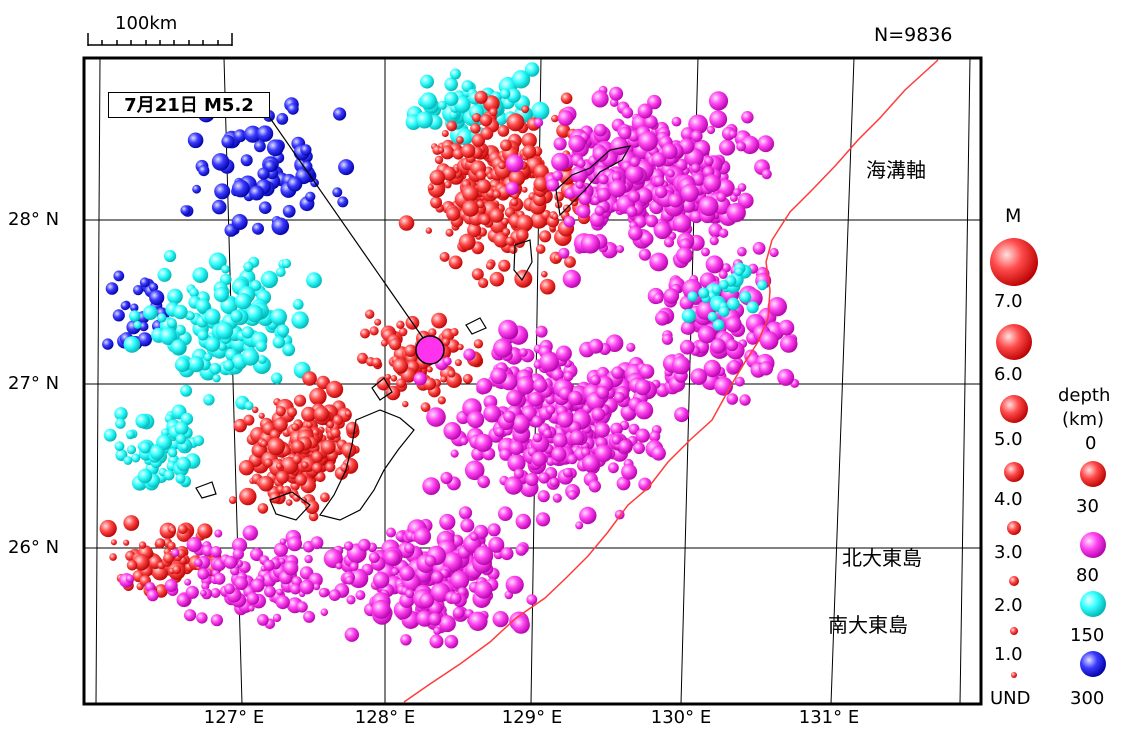 This screenshot has height=738, width=1132. I want to click on mag-label-und: UND, so click(1010, 698).